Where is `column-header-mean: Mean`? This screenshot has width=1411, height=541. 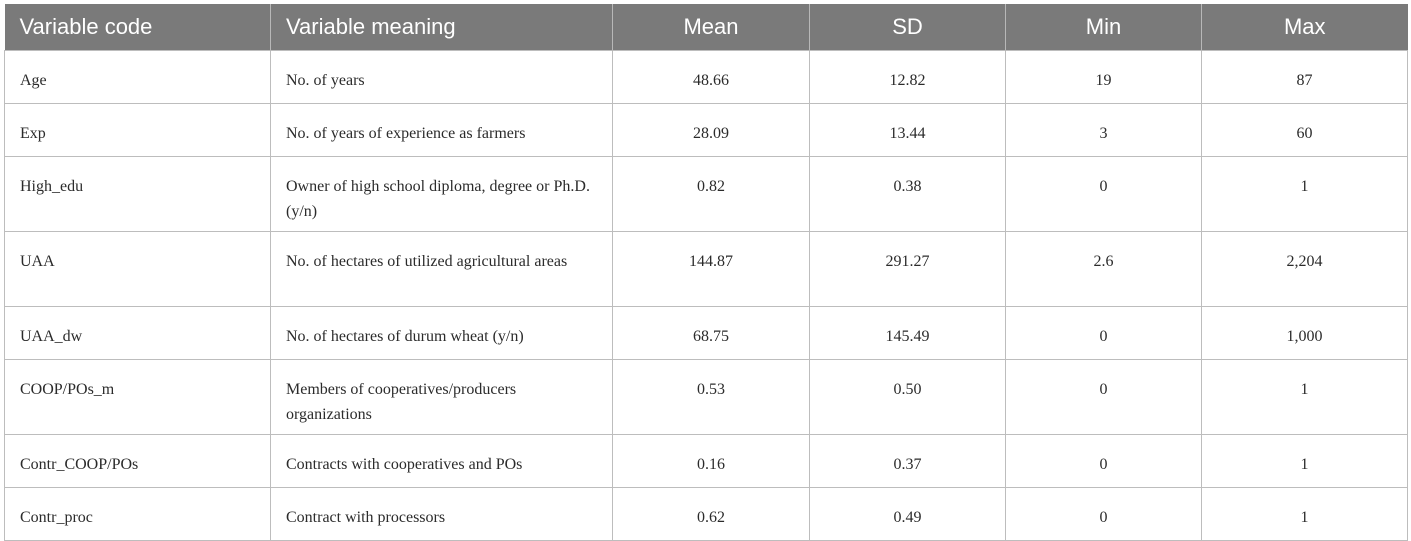 column-header-mean: Mean is located at coordinates (711, 27).